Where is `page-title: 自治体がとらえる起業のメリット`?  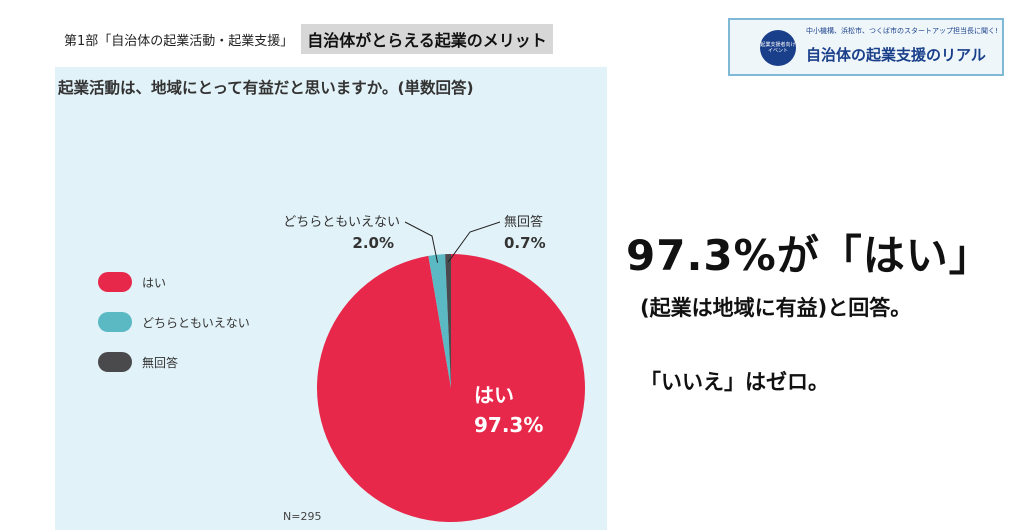
page-title: 自治体がとらえる起業のメリット is located at coordinates (427, 39).